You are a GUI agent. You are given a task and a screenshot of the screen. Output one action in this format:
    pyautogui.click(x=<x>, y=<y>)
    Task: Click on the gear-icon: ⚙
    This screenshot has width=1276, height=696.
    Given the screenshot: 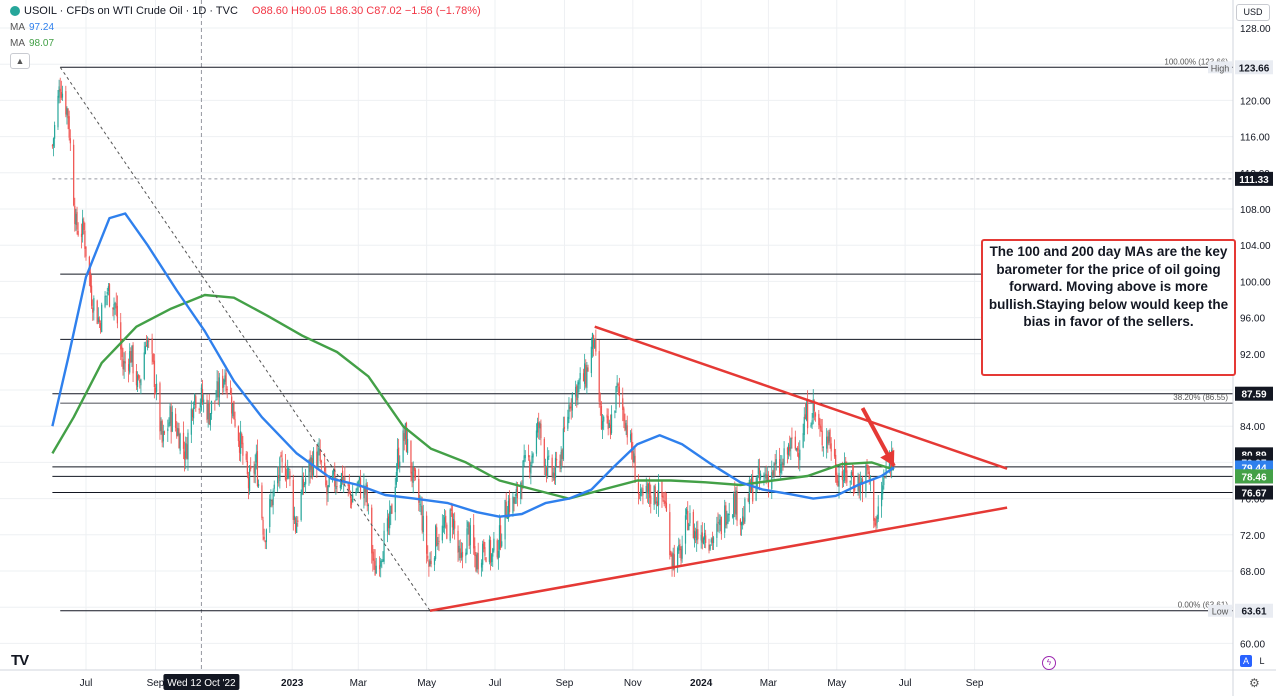 What is the action you would take?
    pyautogui.click(x=1254, y=683)
    